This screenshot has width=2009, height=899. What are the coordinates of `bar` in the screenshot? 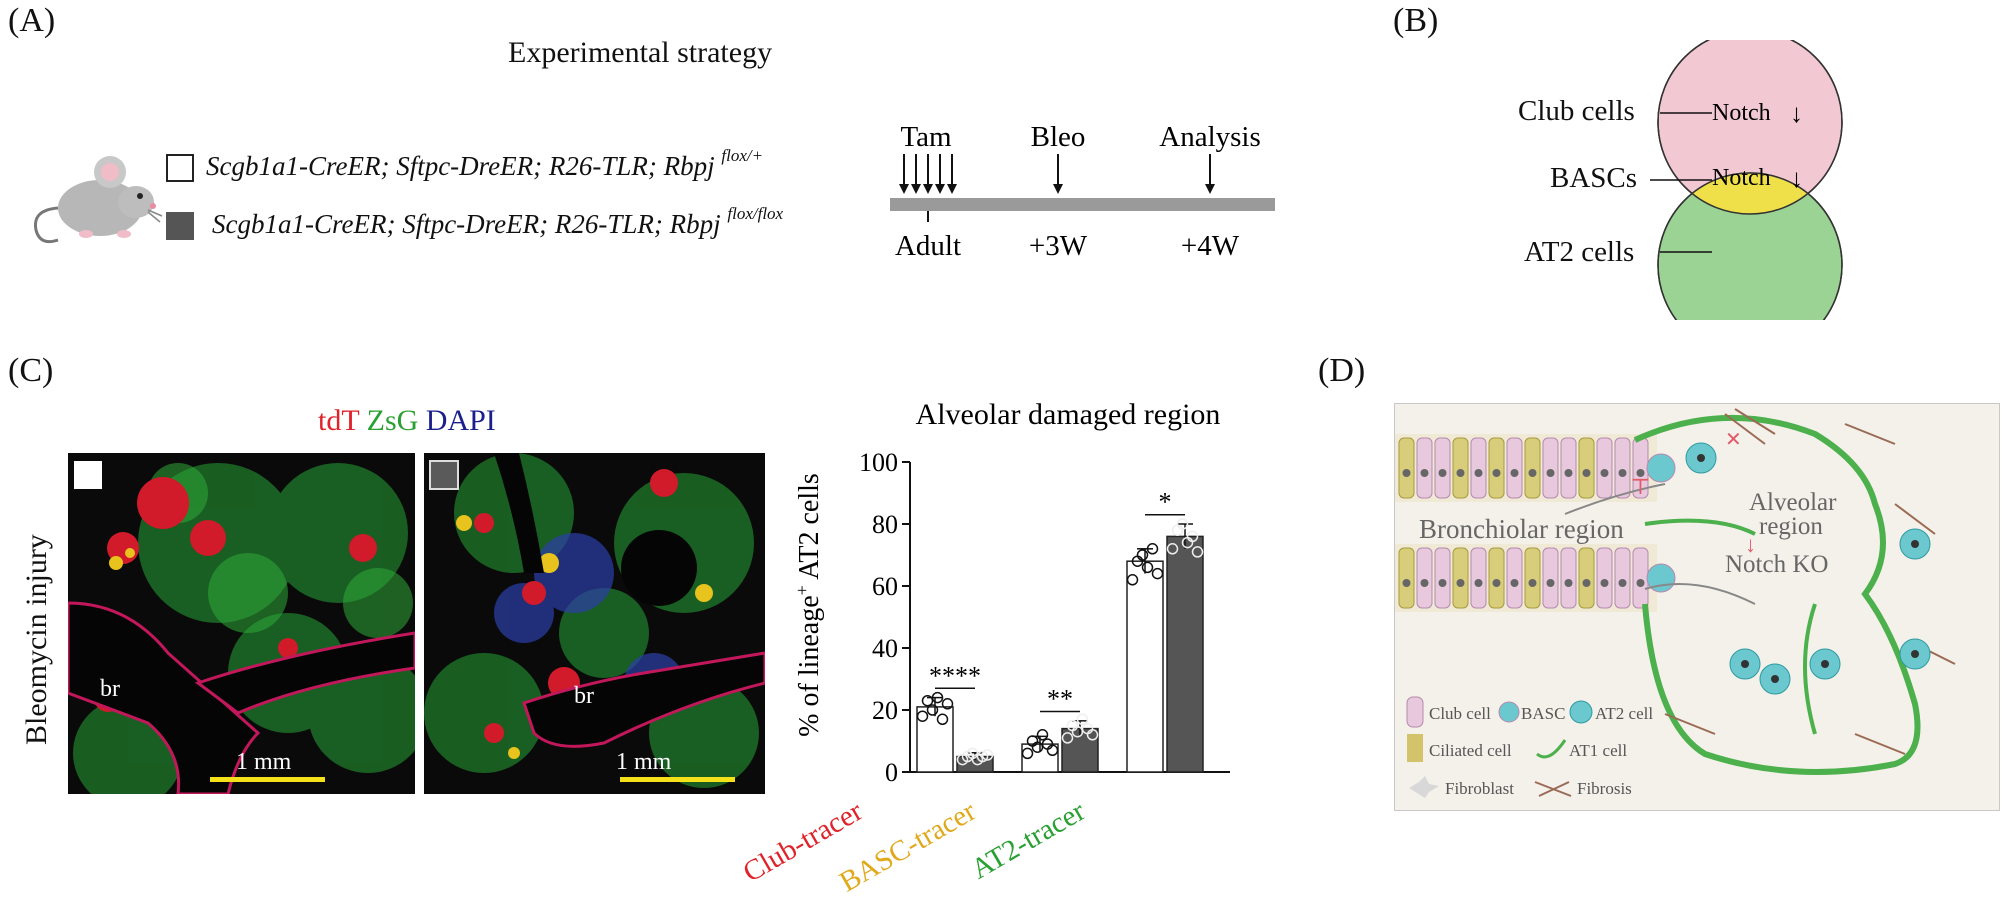 It's located at (1145, 666).